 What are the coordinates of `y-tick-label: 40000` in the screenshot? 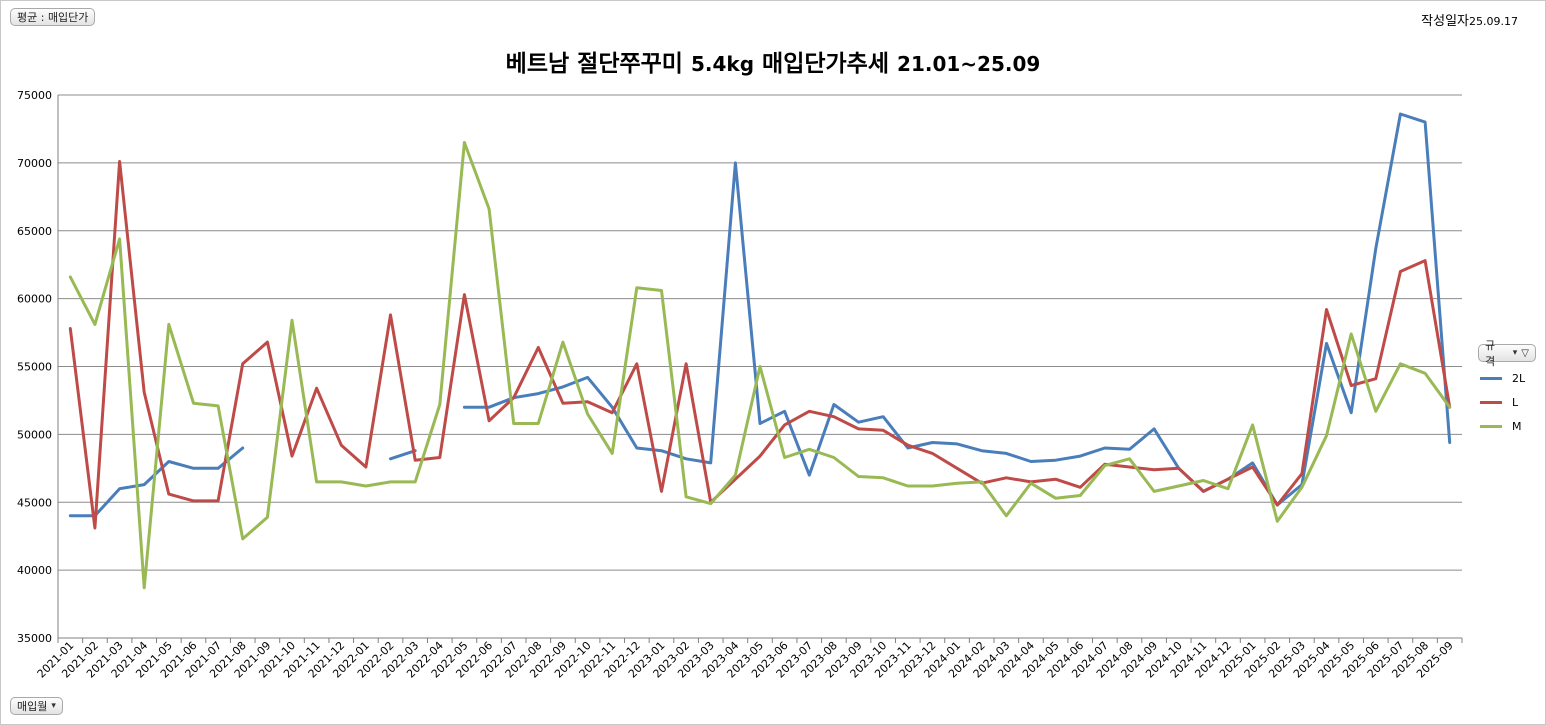 It's located at (34, 570).